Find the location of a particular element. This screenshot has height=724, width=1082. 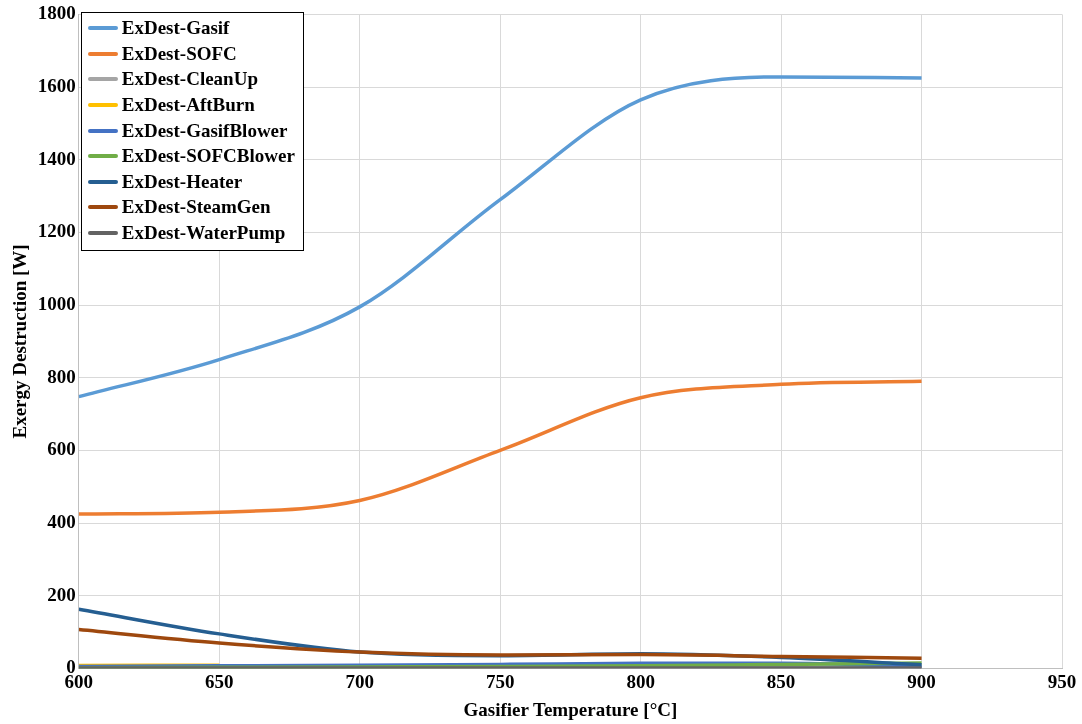

x-tick-label: 800 is located at coordinates (640, 681).